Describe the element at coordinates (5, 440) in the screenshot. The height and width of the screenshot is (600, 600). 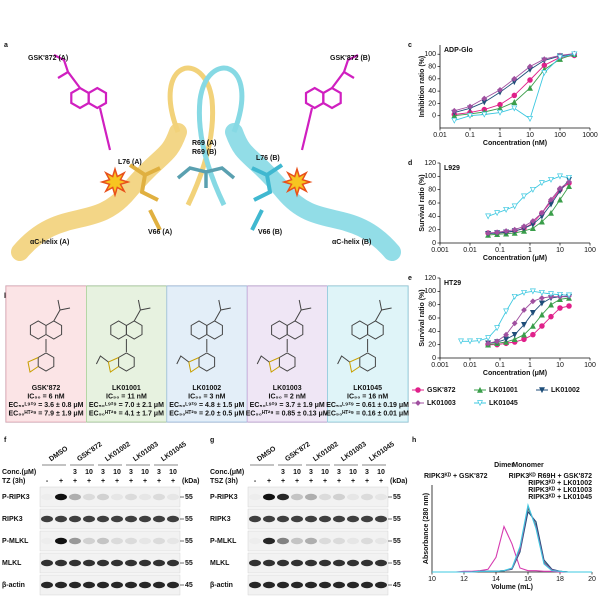
I see `panel-label: f` at that location.